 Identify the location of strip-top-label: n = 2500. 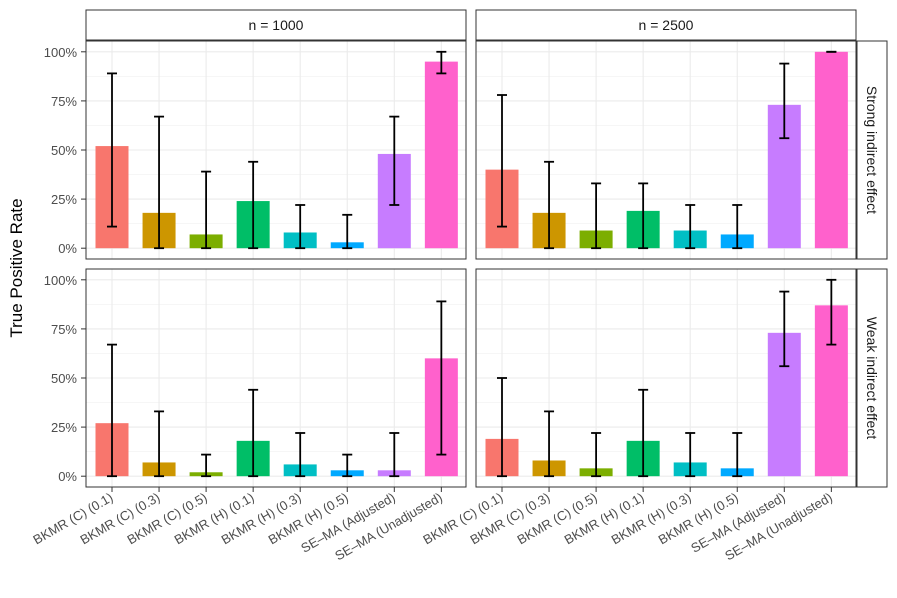
(666, 25).